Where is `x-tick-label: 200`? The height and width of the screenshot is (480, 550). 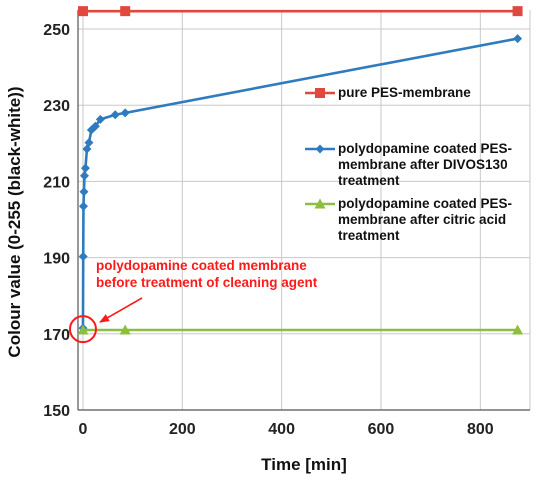
x-tick-label: 200 is located at coordinates (182, 429).